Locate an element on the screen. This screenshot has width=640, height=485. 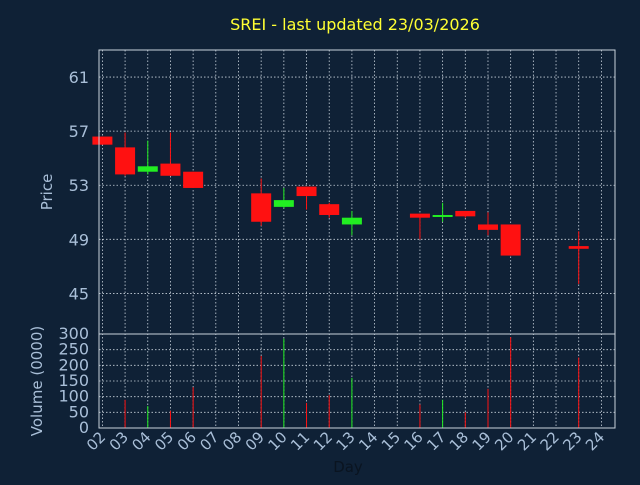
volume-tick-label: 200 is located at coordinates (73, 364).